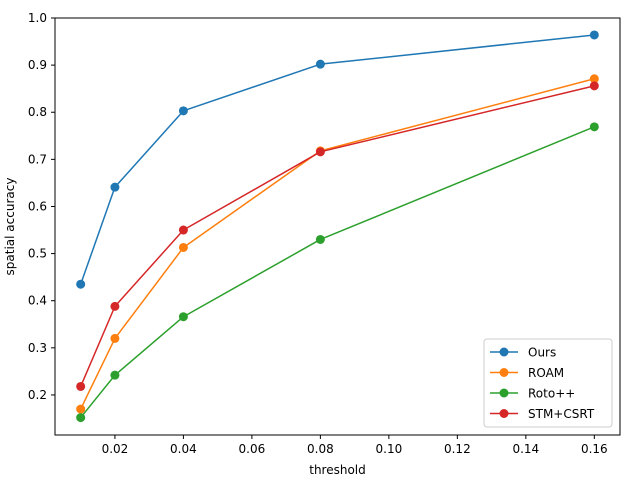 The width and height of the screenshot is (640, 480). Describe the element at coordinates (37, 18) in the screenshot. I see `y-tick-label-8: 1.0` at that location.